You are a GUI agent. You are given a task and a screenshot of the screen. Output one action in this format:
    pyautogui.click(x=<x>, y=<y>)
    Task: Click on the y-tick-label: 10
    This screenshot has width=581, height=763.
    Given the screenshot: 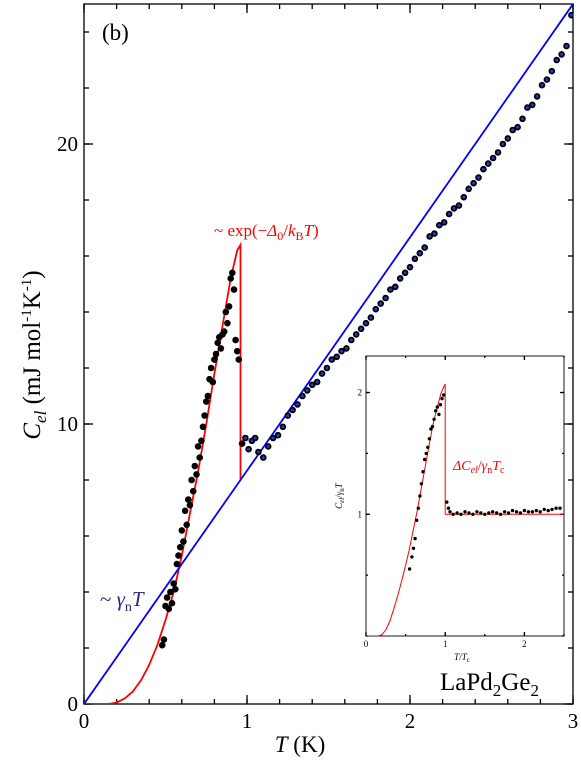 What is the action you would take?
    pyautogui.click(x=67, y=424)
    